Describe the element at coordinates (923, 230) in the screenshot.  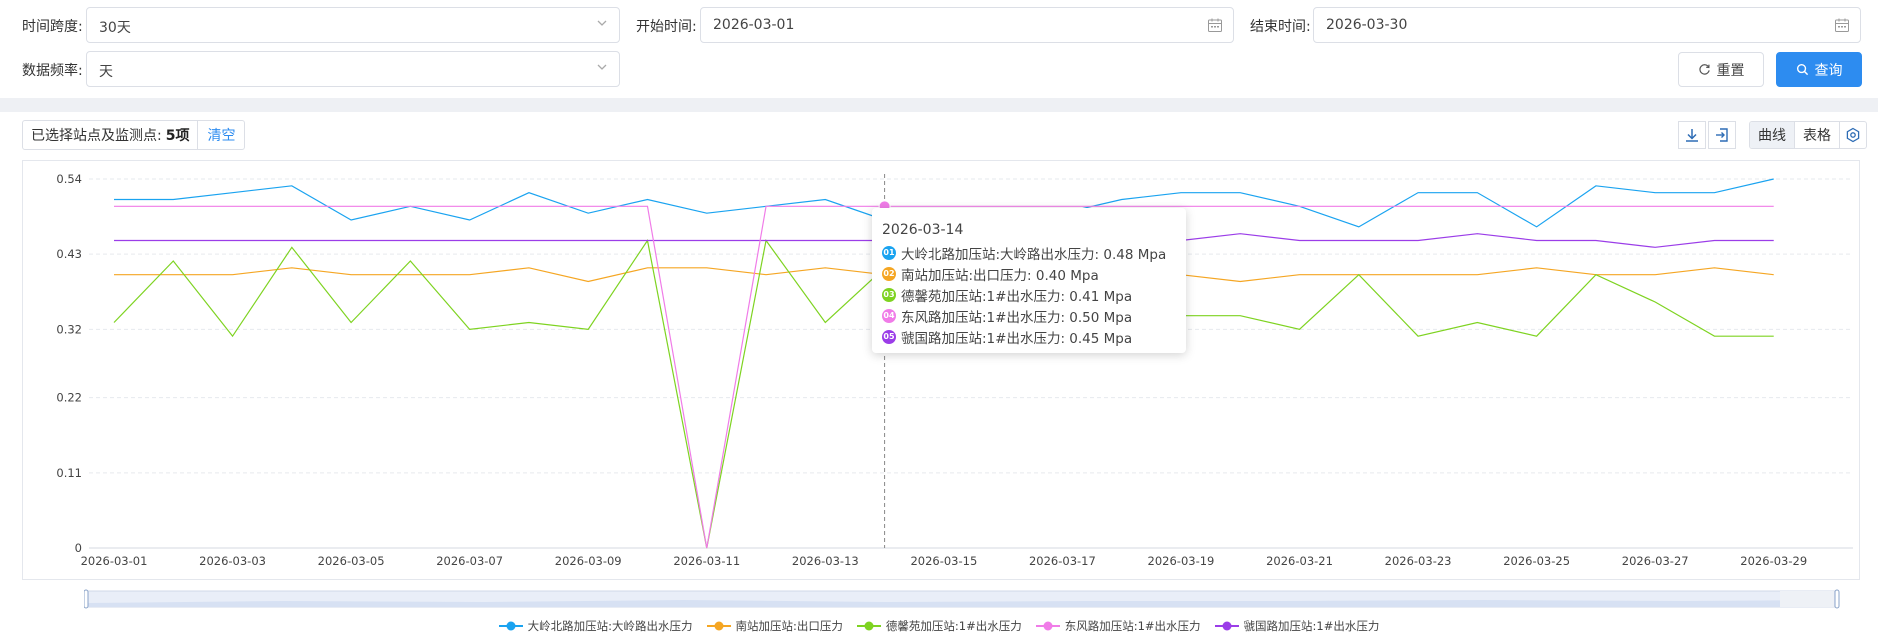
I see `tooltip-date: 2026-03-14` at that location.